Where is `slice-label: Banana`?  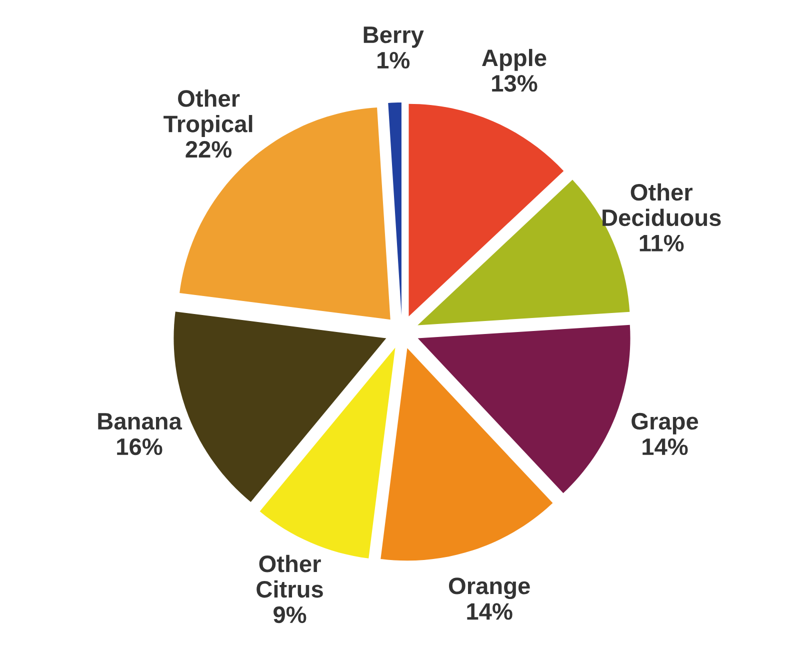
slice-label: Banana is located at coordinates (140, 421).